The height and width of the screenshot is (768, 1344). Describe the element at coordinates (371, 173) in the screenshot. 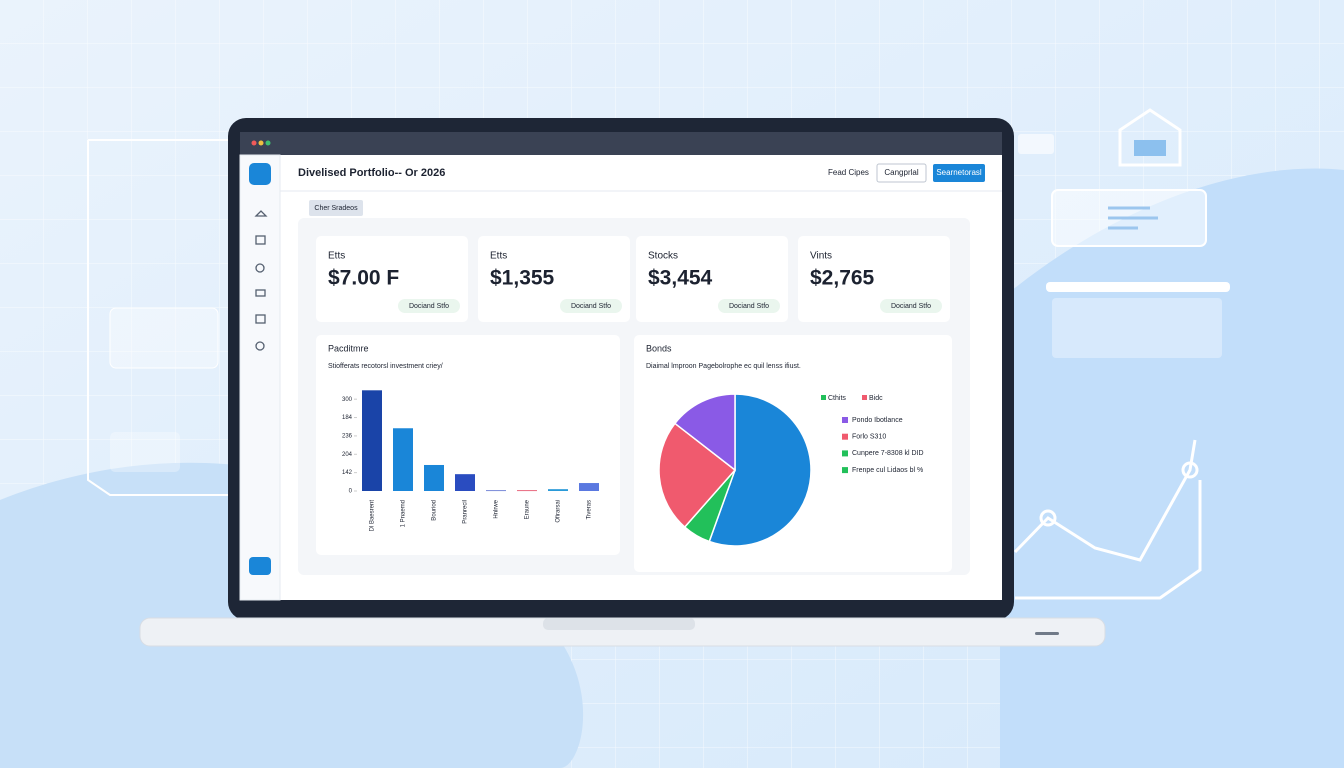

I see `page-title: Divelised Portfolio-- Or 2026` at that location.